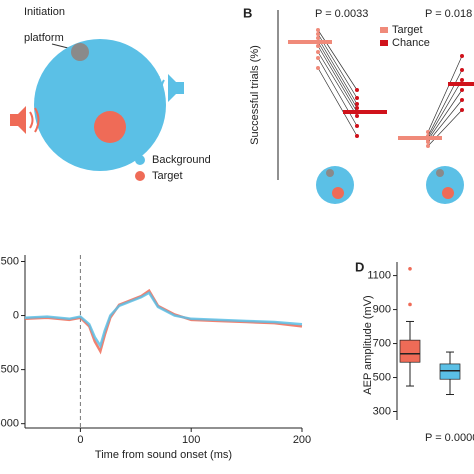 The height and width of the screenshot is (474, 474). Describe the element at coordinates (382, 377) in the screenshot. I see `y-tick-label: 500` at that location.